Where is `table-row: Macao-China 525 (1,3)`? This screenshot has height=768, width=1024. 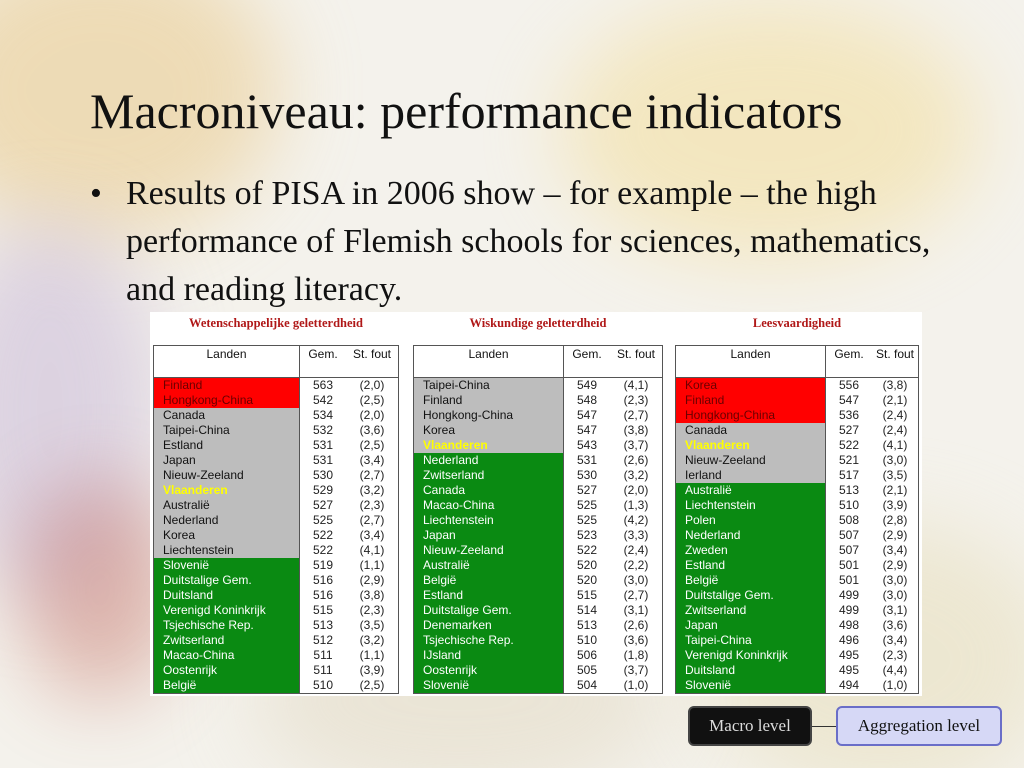 table-row: Macao-China 525 (1,3) is located at coordinates (538, 505).